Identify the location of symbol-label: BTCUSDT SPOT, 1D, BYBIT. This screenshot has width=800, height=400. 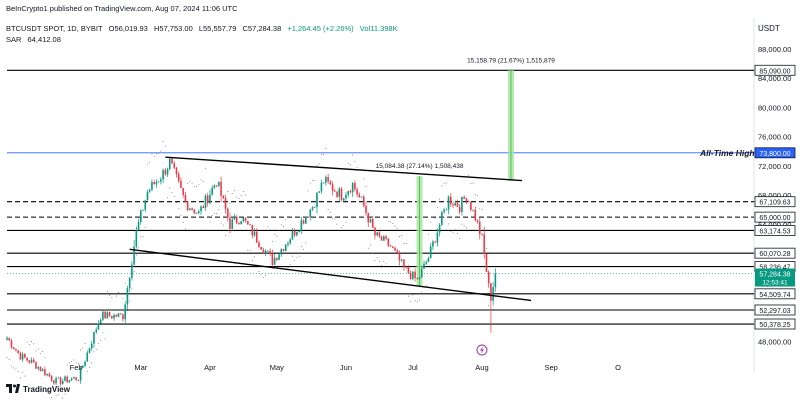
(54, 28).